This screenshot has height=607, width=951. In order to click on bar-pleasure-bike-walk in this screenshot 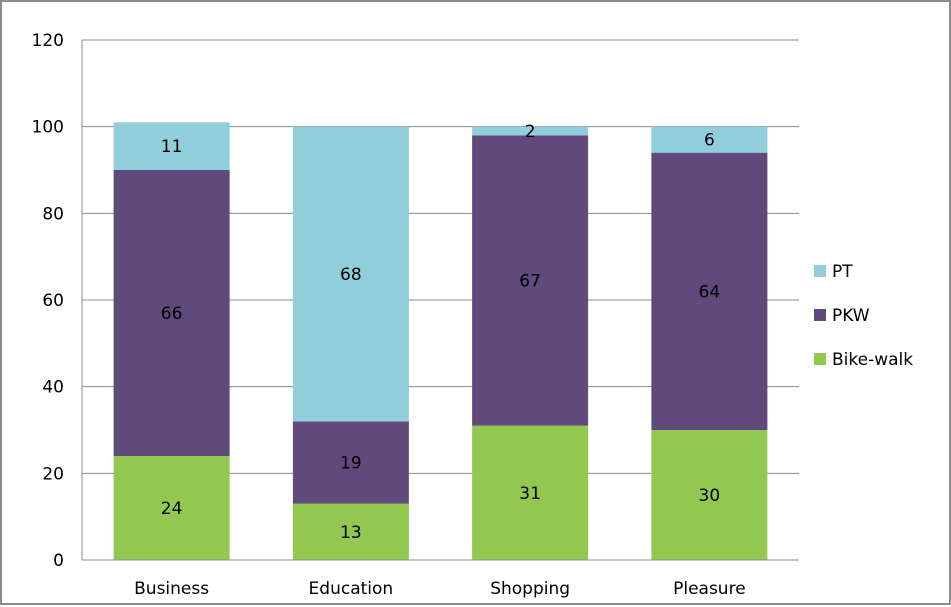, I will do `click(709, 495)`.